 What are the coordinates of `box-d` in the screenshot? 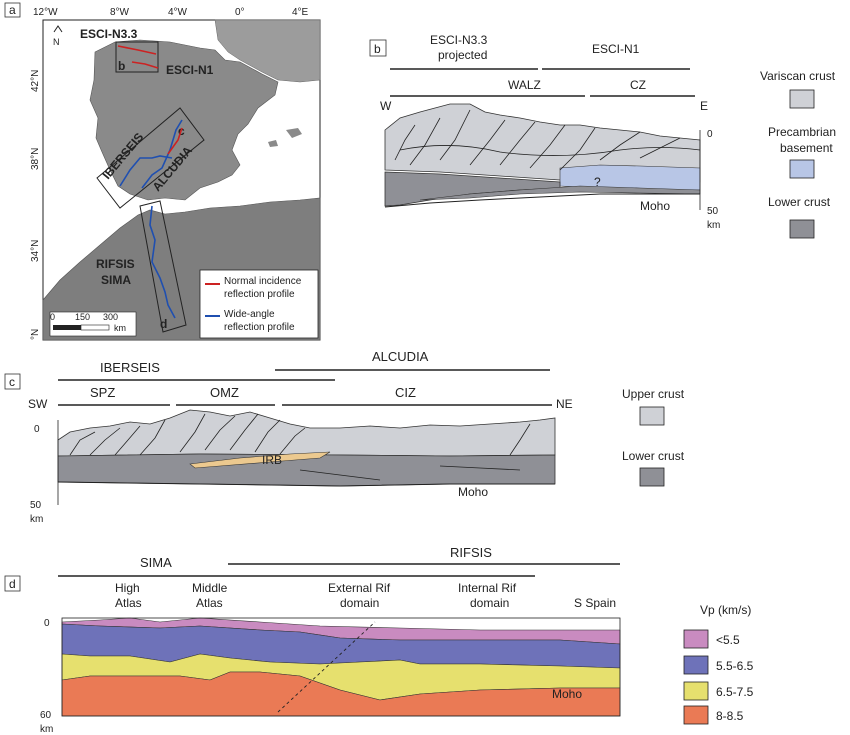 It's located at (163, 266).